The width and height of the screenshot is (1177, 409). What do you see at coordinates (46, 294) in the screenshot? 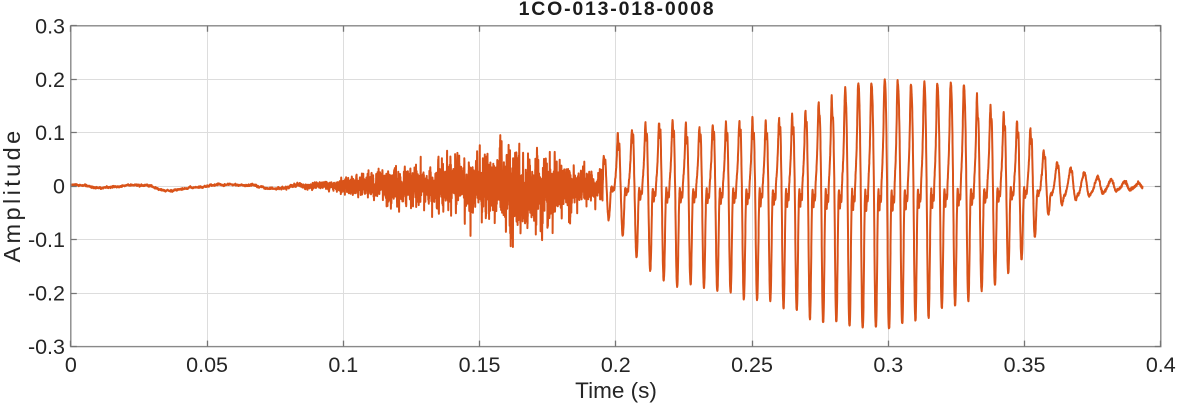
I see `svg-text: -0.2` at bounding box center [46, 294].